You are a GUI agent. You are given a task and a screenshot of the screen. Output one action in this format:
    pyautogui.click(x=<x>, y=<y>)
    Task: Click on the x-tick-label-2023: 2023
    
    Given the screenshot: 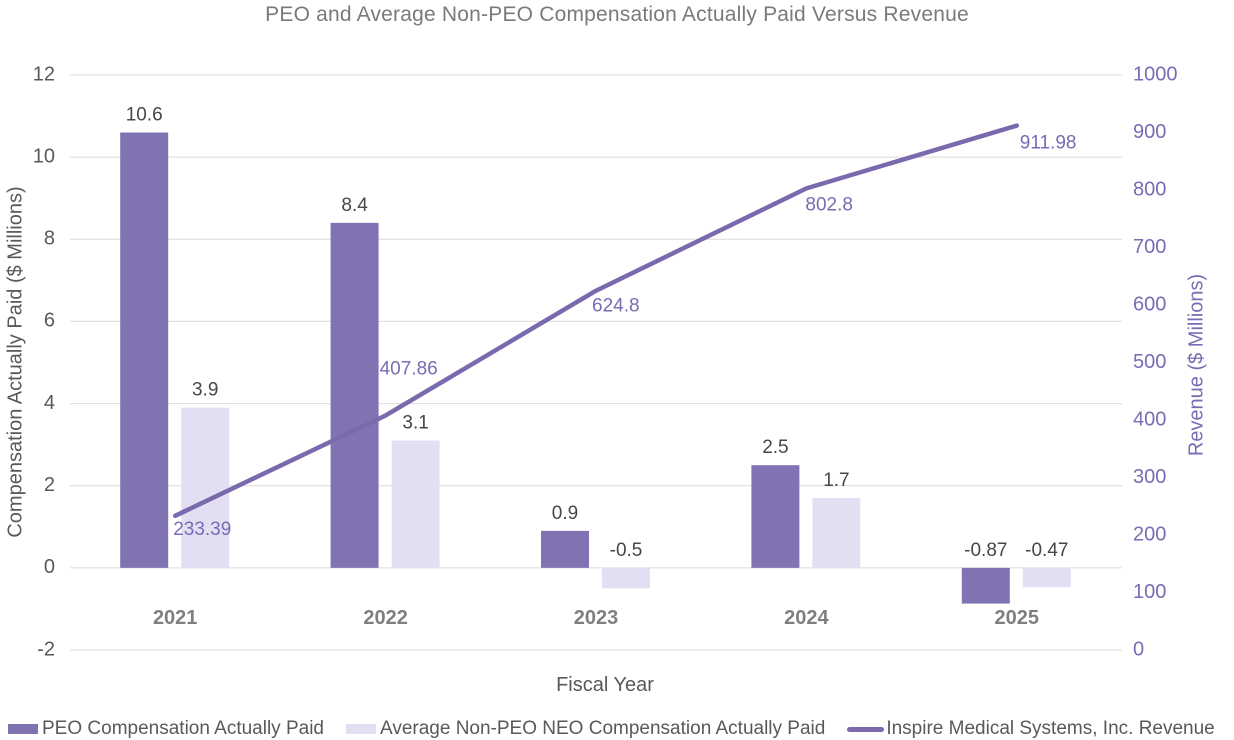 What is the action you would take?
    pyautogui.click(x=596, y=618)
    